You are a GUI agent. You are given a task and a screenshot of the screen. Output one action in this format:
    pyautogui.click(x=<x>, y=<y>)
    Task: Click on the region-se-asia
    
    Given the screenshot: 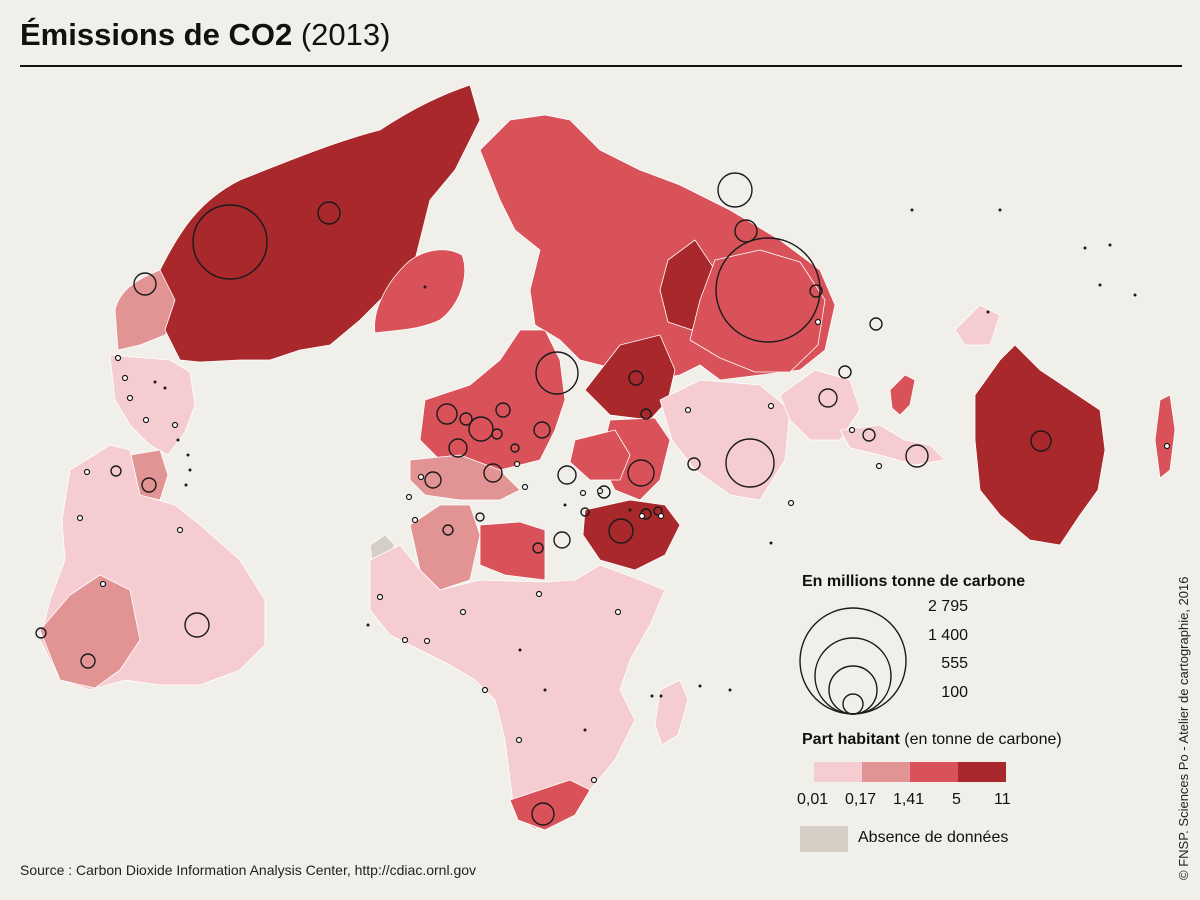 What is the action you would take?
    pyautogui.click(x=820, y=405)
    